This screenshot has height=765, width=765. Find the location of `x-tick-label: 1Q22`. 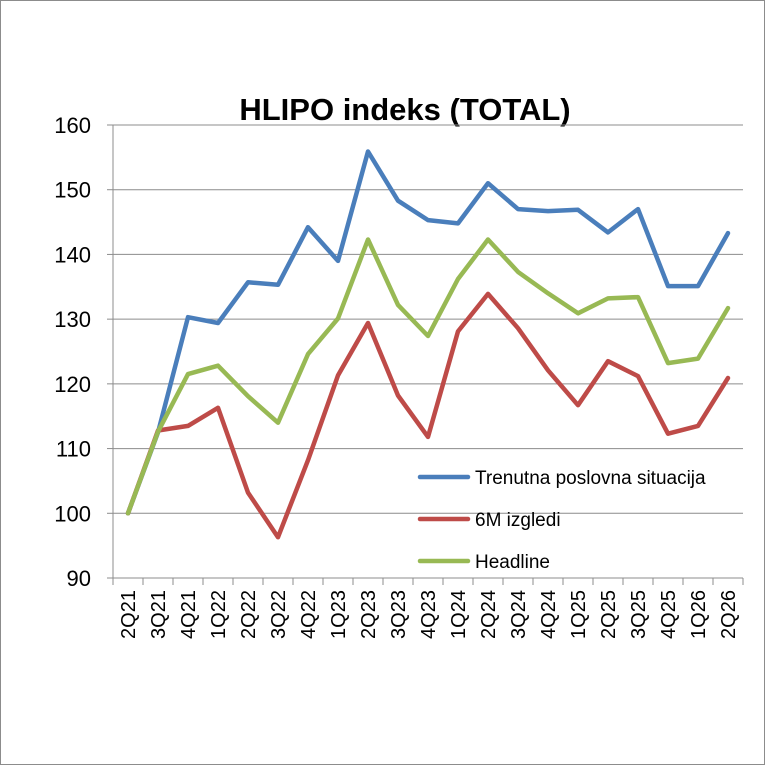

x-tick-label: 1Q22 is located at coordinates (219, 614).